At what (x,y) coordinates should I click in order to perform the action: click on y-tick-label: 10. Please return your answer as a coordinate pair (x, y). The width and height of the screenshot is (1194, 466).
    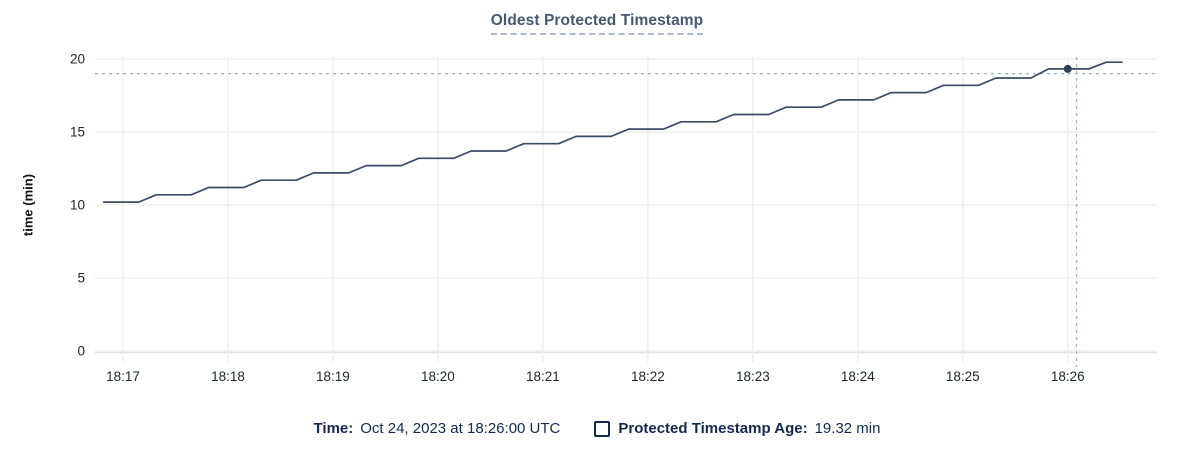
    Looking at the image, I should click on (77, 205).